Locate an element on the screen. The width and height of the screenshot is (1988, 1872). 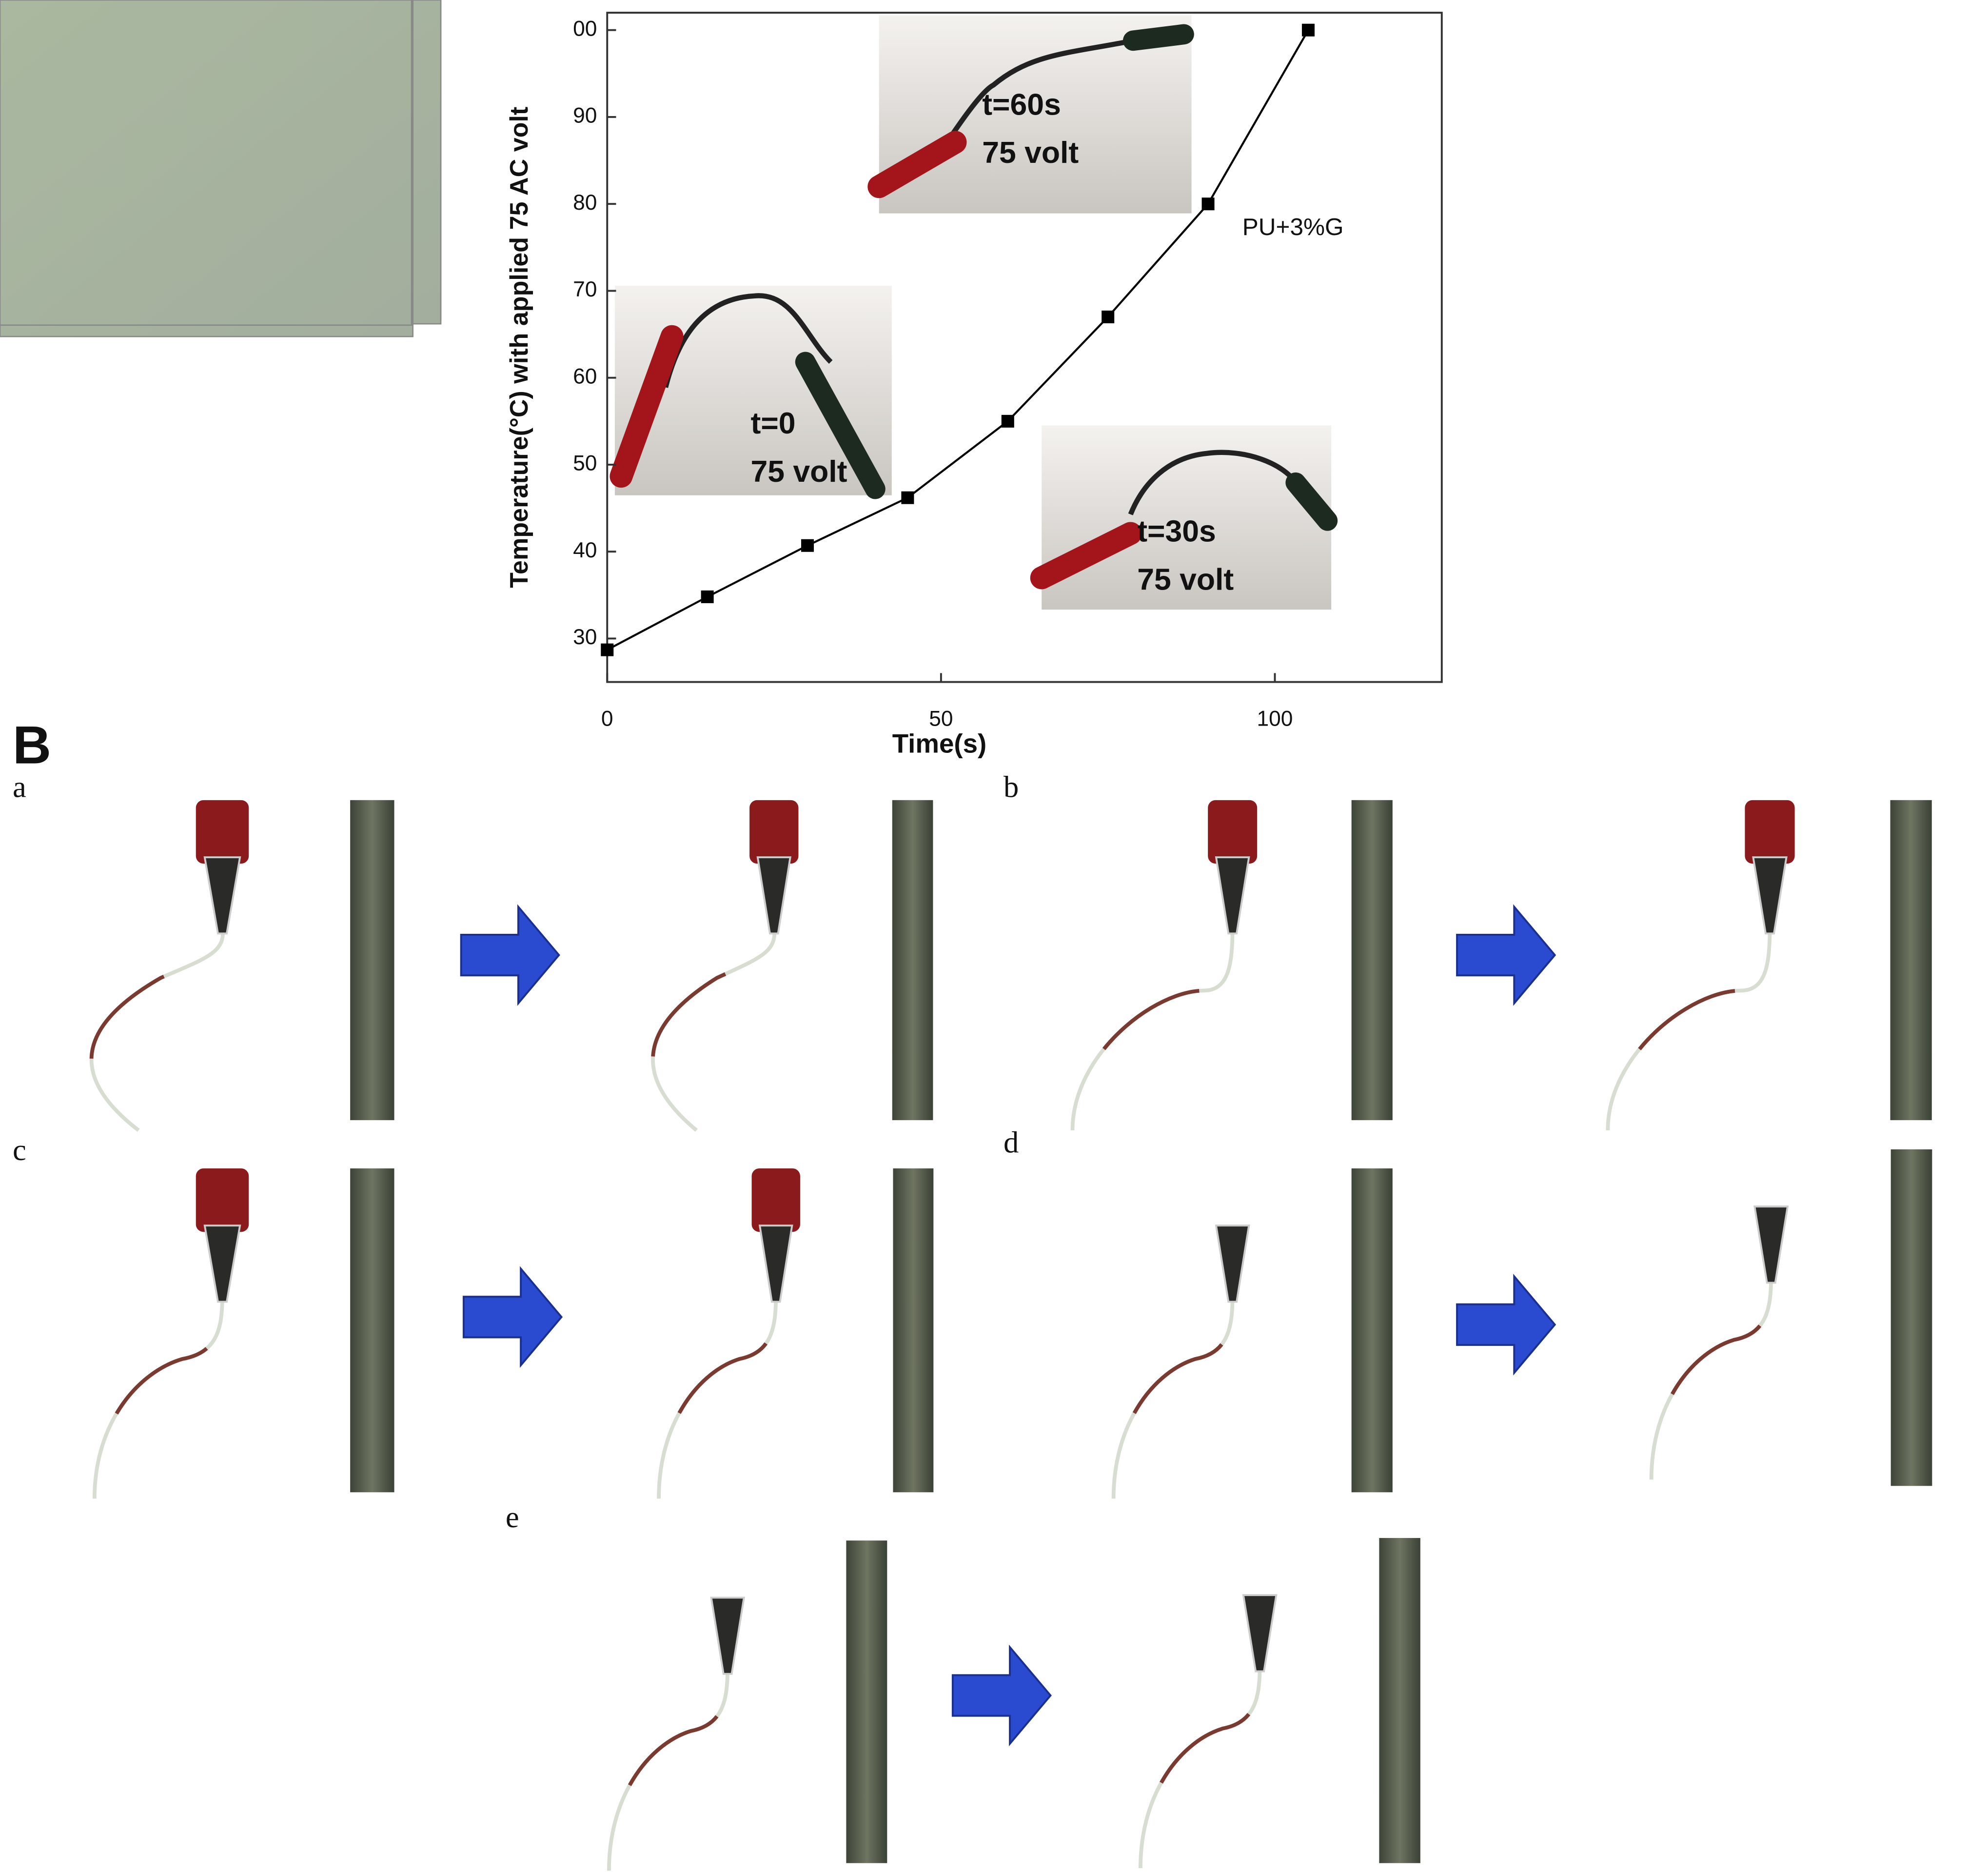
inset-photo: t=60s 75 volt is located at coordinates (1030, 114).